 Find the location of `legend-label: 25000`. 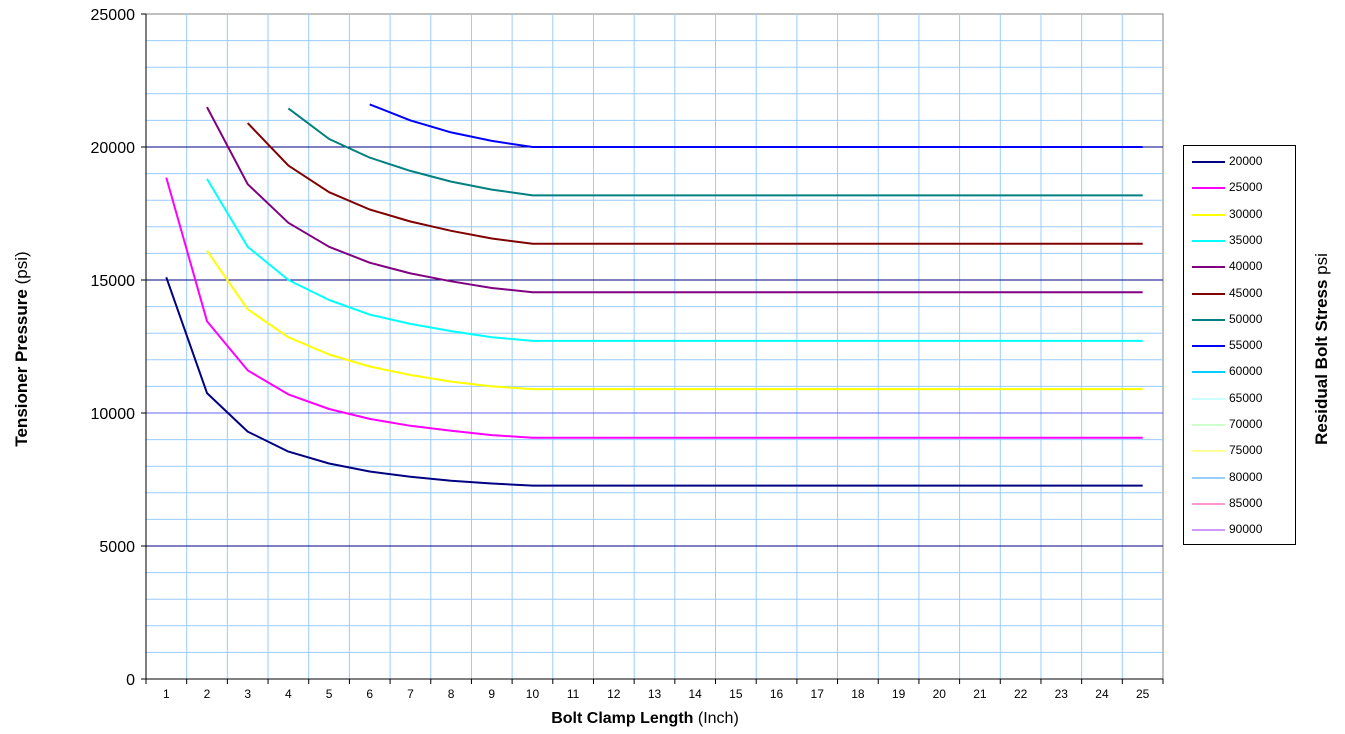

legend-label: 25000 is located at coordinates (1246, 187).